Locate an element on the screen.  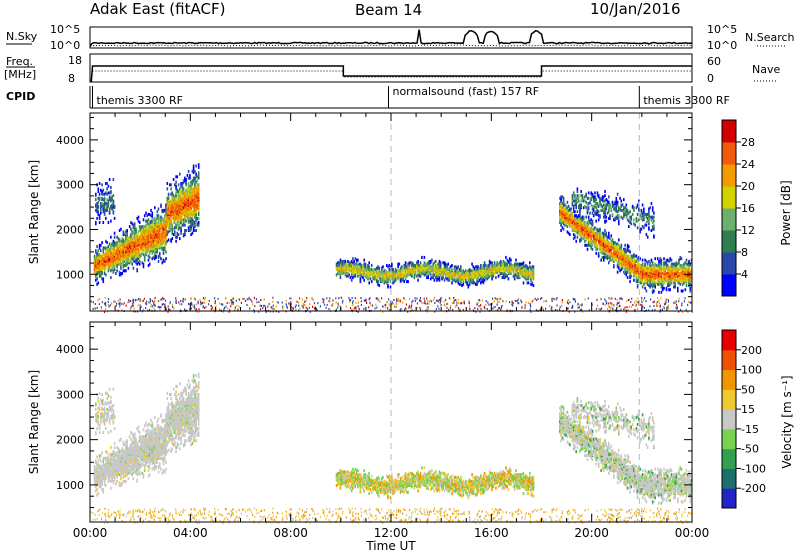
freq-label-line2: [MHz] is located at coordinates (20, 74).